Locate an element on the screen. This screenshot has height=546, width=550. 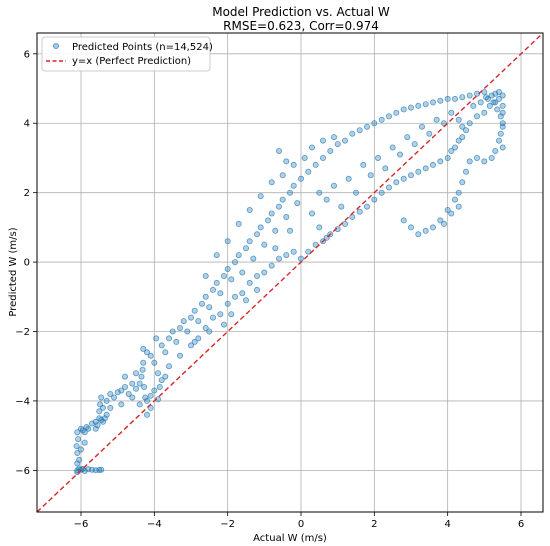
y-tick-label: −6 is located at coordinates (22, 471).